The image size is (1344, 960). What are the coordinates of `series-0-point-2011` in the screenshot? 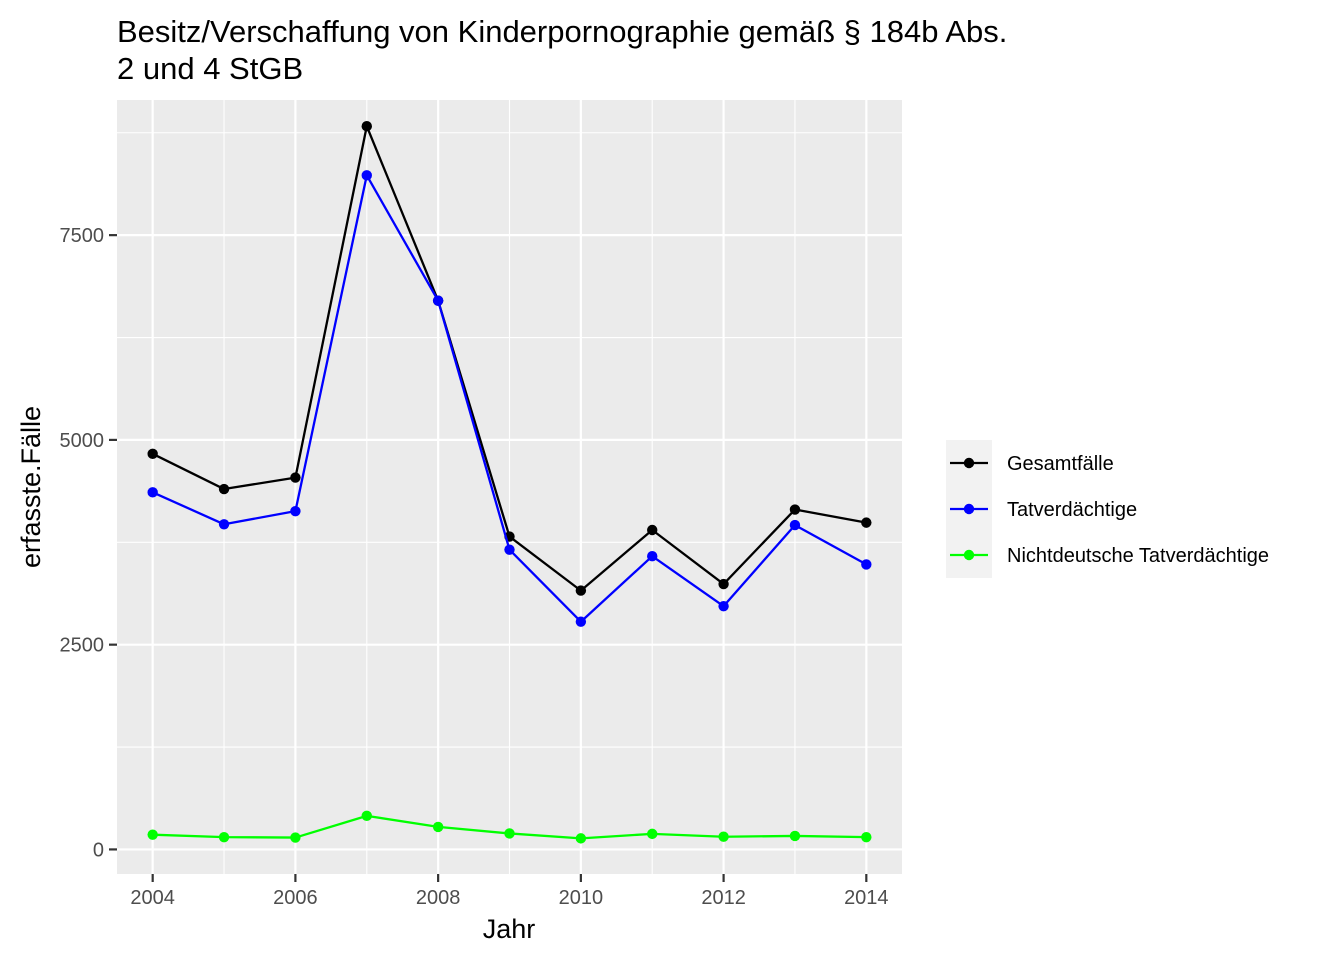 It's located at (652, 530).